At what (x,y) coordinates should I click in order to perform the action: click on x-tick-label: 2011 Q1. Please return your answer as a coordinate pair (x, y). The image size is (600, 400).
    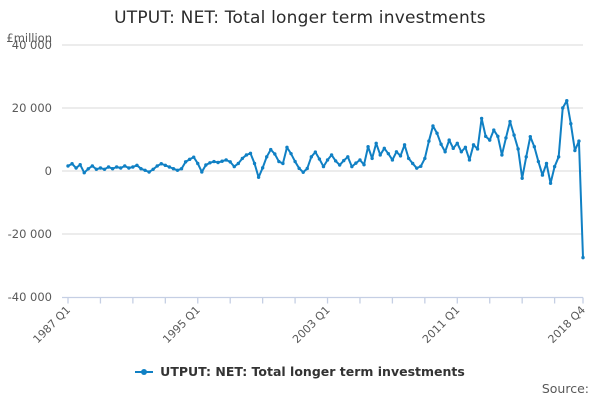
    Looking at the image, I should click on (441, 324).